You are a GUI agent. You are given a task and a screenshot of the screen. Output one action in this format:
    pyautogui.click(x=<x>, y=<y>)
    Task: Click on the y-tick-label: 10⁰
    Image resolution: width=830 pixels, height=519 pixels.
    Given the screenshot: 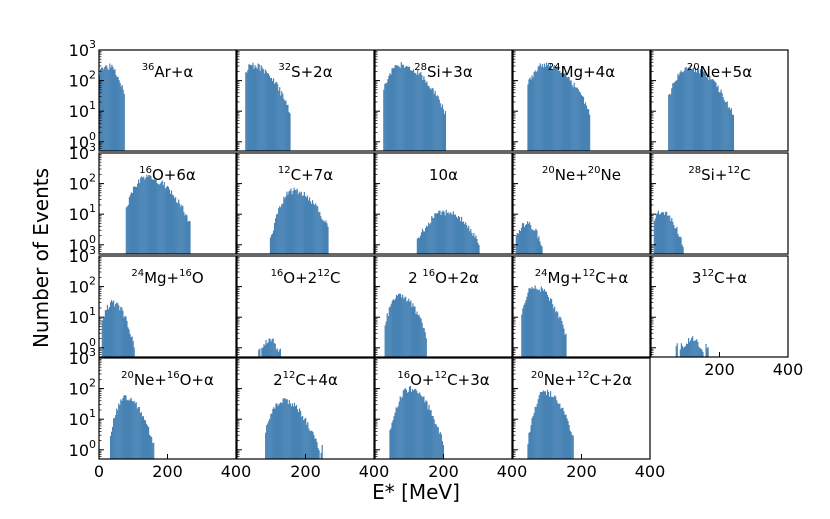 What is the action you would take?
    pyautogui.click(x=82, y=244)
    